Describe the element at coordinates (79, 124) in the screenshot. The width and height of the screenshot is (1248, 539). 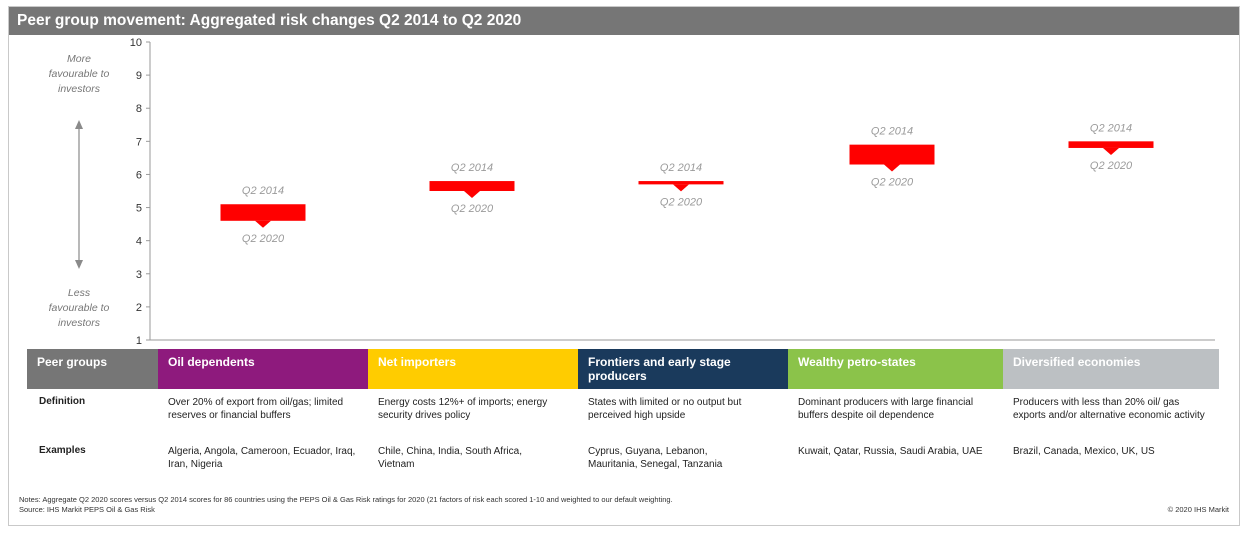
I see `arrow-head-up` at that location.